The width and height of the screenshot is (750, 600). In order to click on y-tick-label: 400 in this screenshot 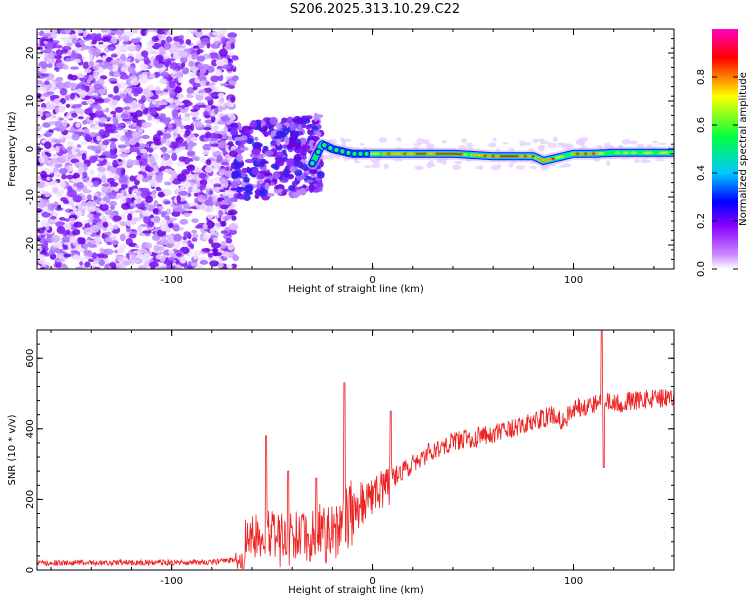, I will do `click(30, 428)`.